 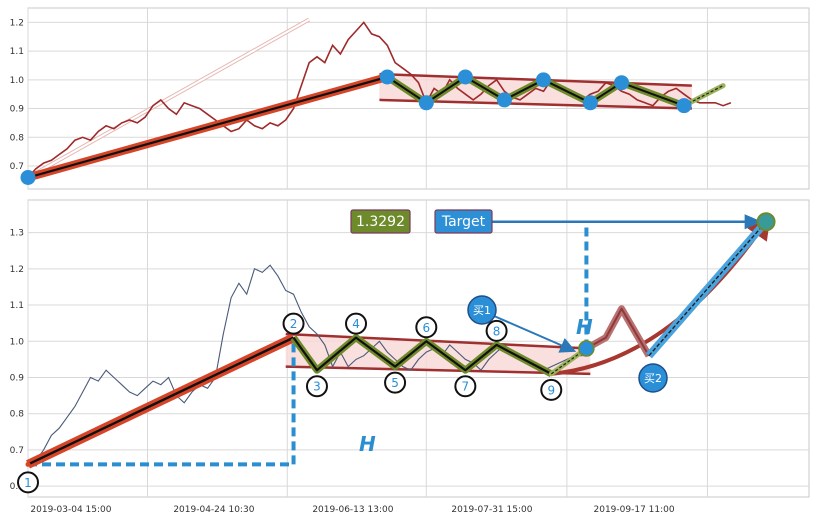 I want to click on point-marker-1: 1, so click(x=28, y=482).